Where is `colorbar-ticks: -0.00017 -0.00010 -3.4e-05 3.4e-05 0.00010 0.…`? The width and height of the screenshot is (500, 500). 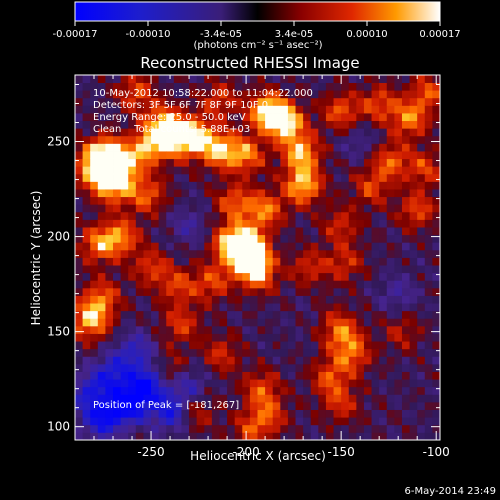 colorbar-ticks: -0.00017 -0.00010 -3.4e-05 3.4e-05 0.00010 0.… is located at coordinates (257, 30).